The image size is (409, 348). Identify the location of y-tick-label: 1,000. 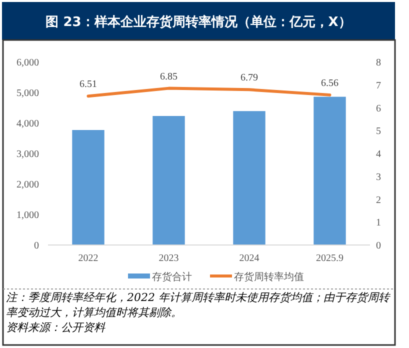
(27, 215).